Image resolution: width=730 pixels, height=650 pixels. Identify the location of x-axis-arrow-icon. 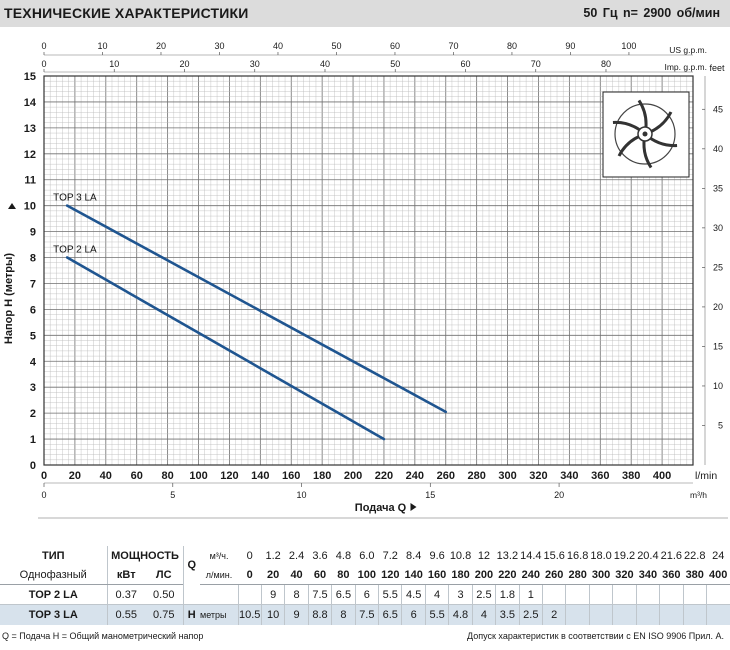
(413, 507).